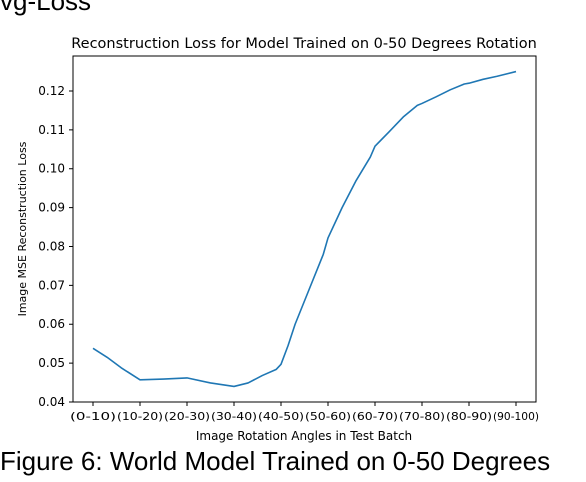 The height and width of the screenshot is (482, 586). I want to click on x-tick-label: (10-20), so click(140, 416).